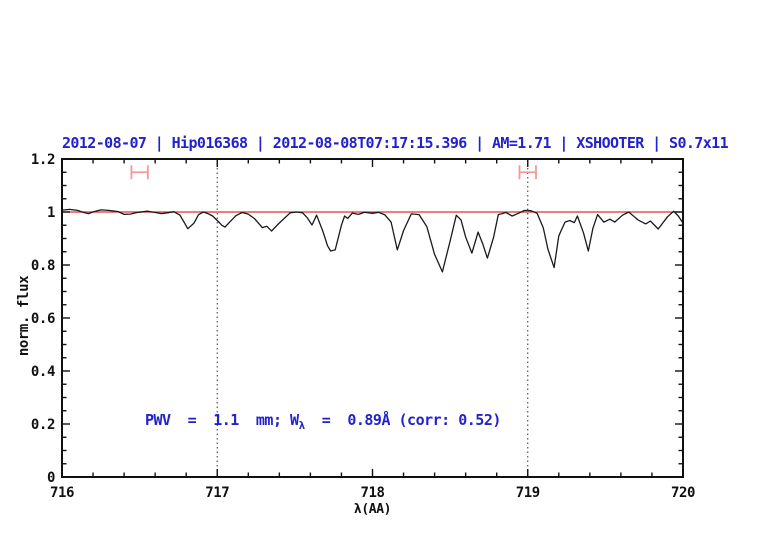 The height and width of the screenshot is (542, 782). Describe the element at coordinates (217, 493) in the screenshot. I see `x-tick-label: 717` at that location.